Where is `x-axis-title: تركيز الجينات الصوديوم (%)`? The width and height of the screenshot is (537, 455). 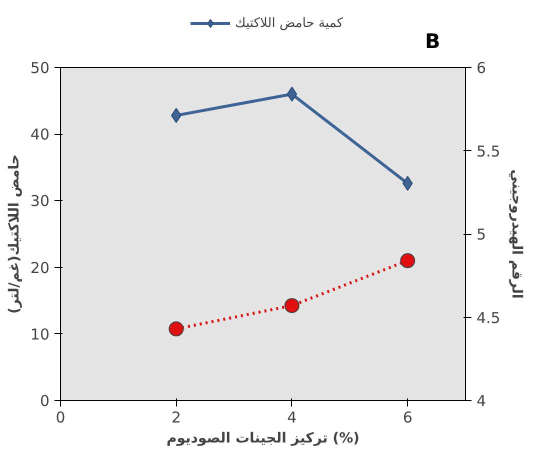
x-axis-title: تركيز الجينات الصوديوم (%) is located at coordinates (263, 438).